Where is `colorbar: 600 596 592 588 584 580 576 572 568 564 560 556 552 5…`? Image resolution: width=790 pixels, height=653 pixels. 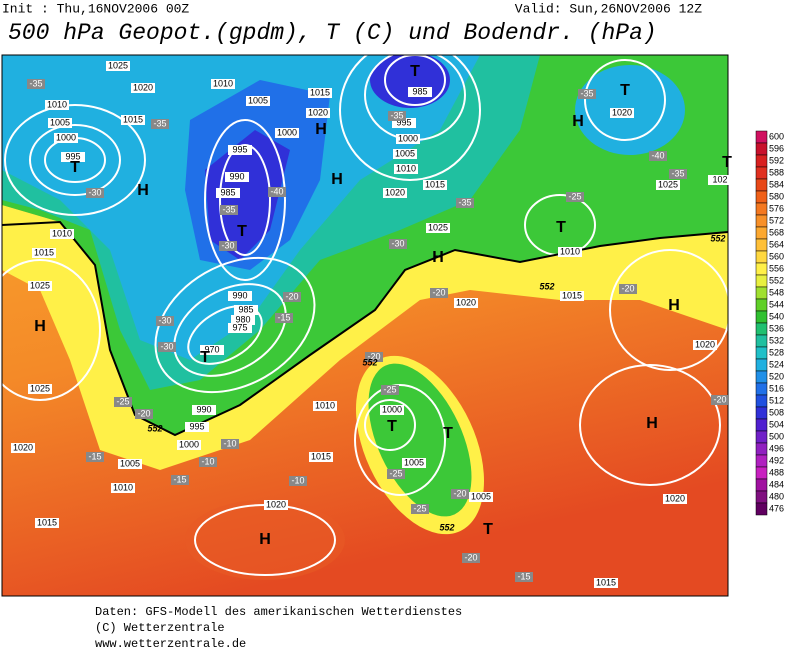
colorbar: 600 596 592 588 584 580 576 572 568 564 560 556 552 5… is located at coordinates (769, 323).